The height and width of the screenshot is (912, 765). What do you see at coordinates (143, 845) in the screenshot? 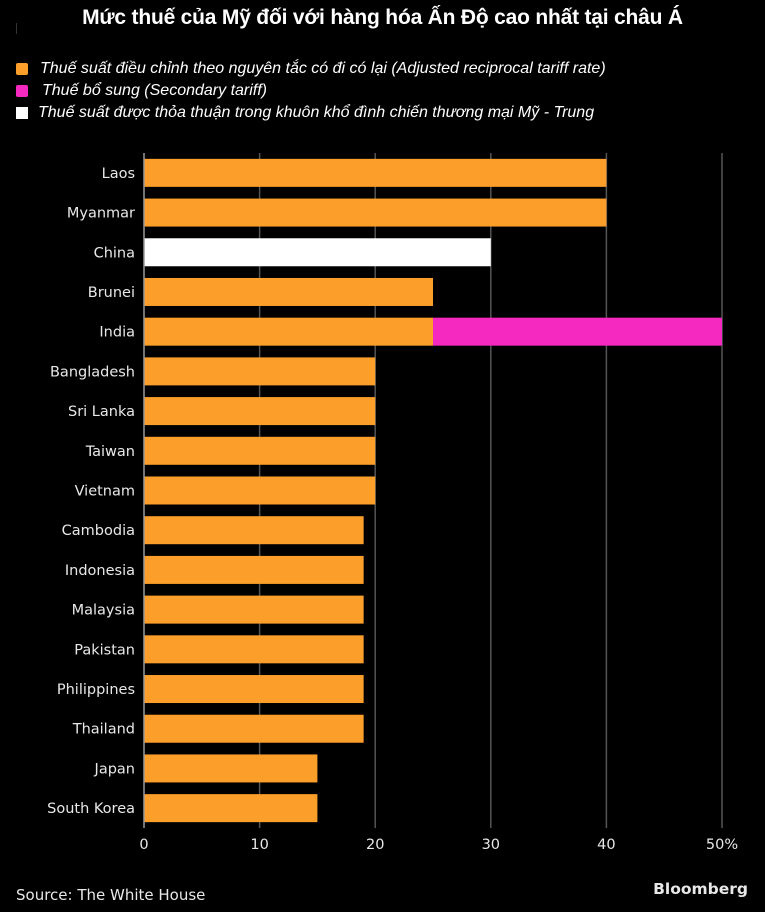
I see `x-tick-label: 0` at bounding box center [143, 845].